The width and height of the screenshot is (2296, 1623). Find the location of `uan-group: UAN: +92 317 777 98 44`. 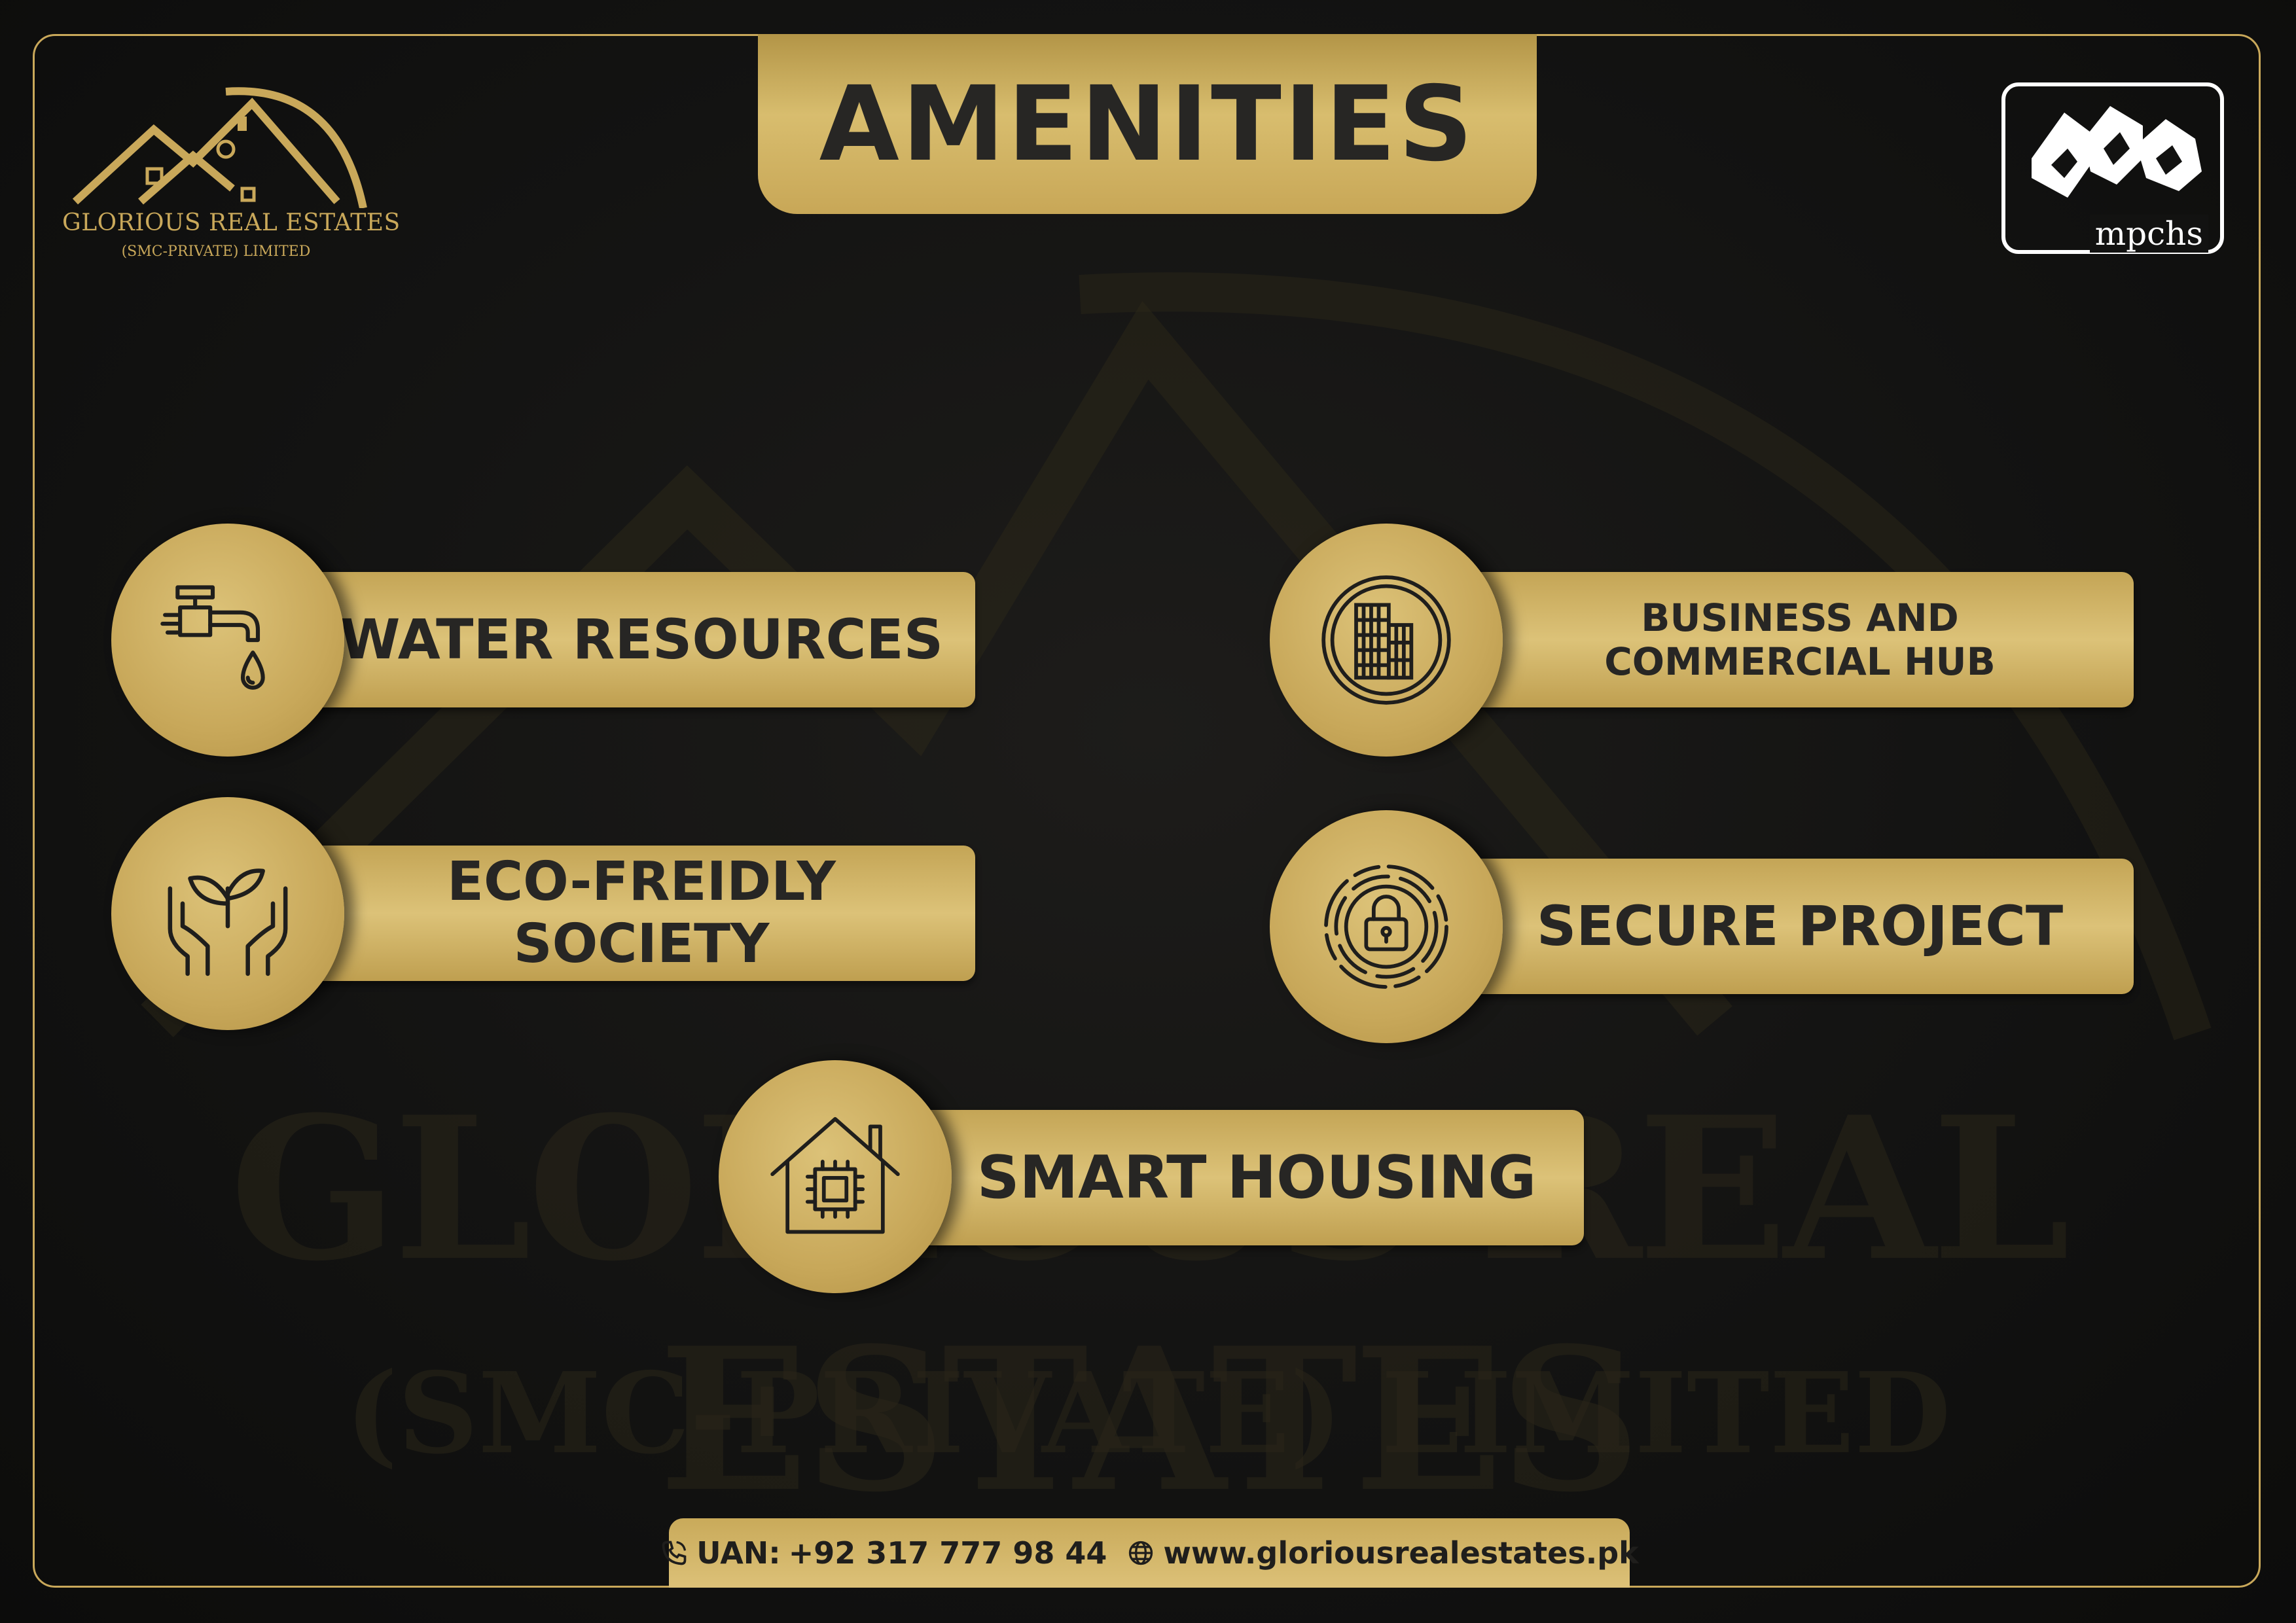

uan-group: UAN: +92 317 777 98 44 is located at coordinates (883, 1553).